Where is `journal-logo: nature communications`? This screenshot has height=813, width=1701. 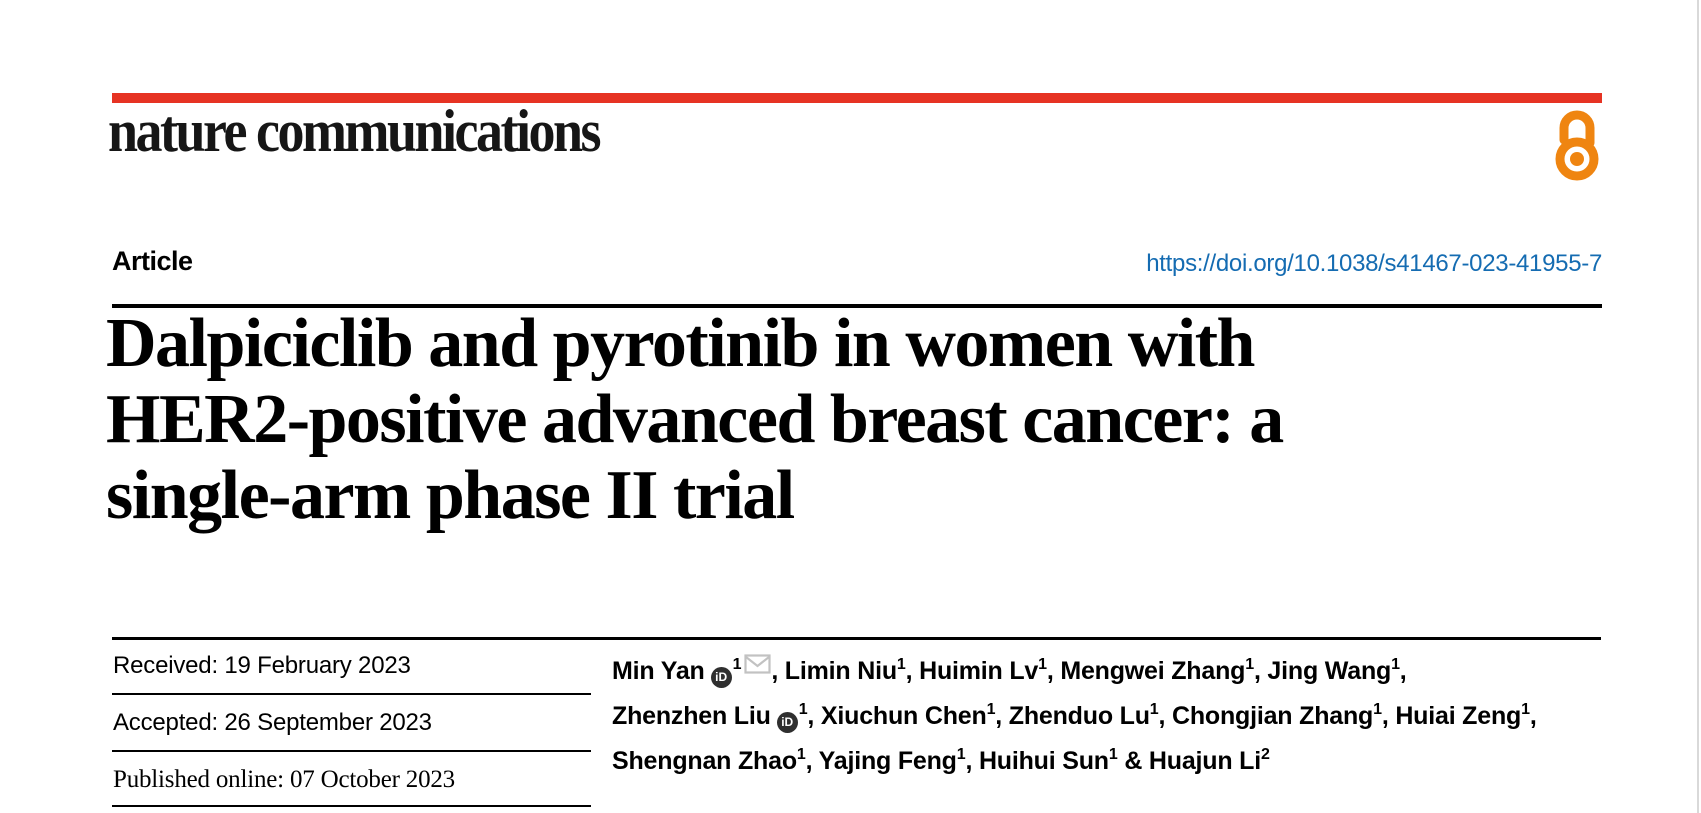
journal-logo: nature communications is located at coordinates (355, 131).